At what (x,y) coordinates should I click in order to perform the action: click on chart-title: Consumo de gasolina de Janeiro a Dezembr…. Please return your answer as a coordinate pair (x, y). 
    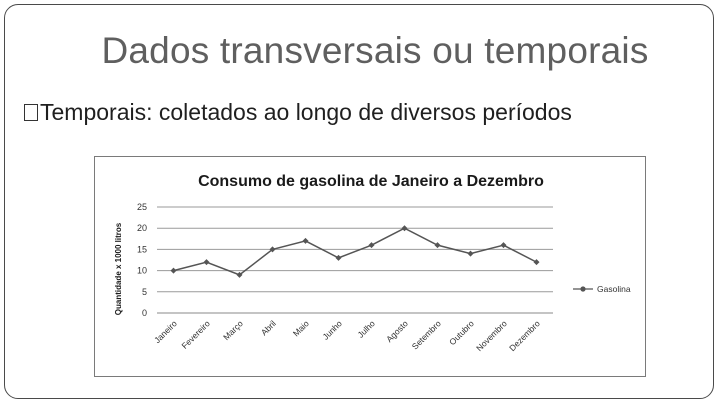
    Looking at the image, I should click on (371, 181).